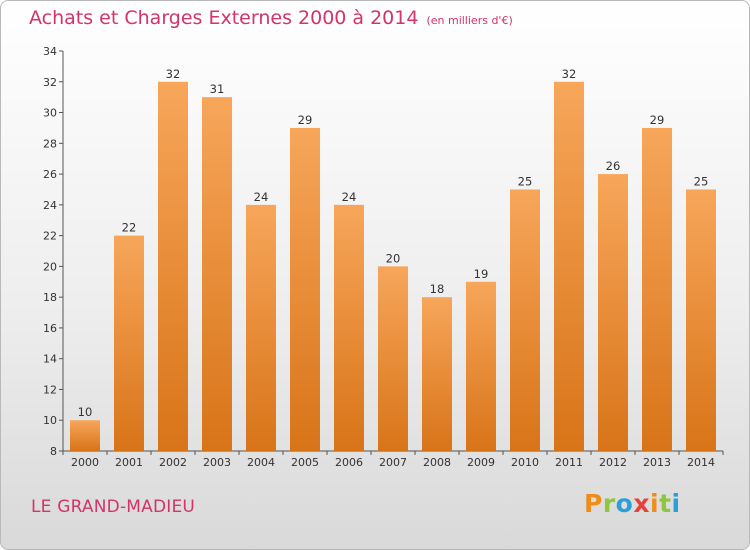 This screenshot has height=550, width=750. I want to click on x-tick-label: 2003, so click(217, 462).